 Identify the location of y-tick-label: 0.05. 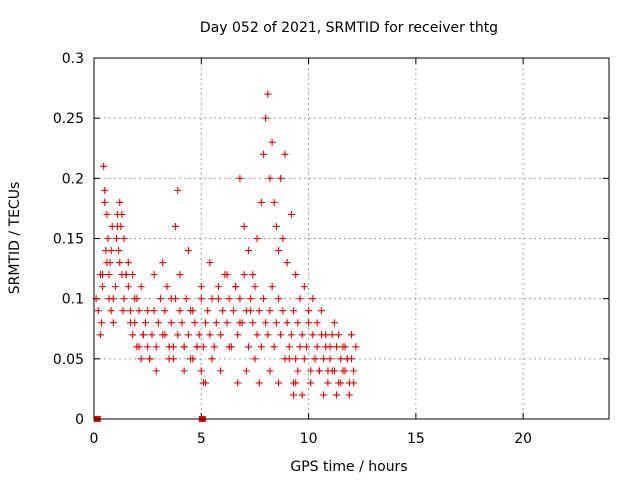
(68, 360).